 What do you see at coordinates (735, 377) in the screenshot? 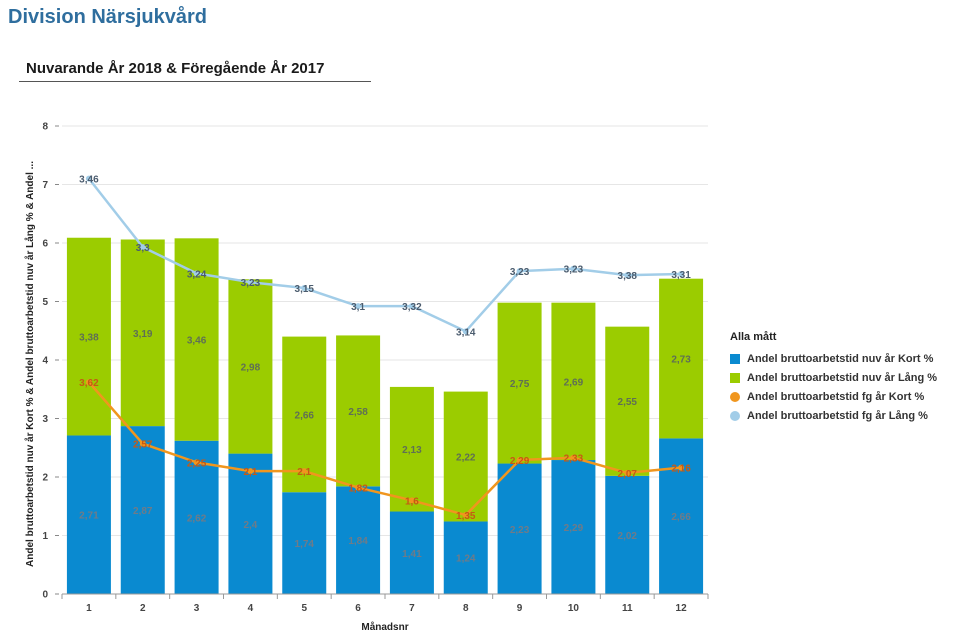
I see `legend-swatch-nuv-lang` at bounding box center [735, 377].